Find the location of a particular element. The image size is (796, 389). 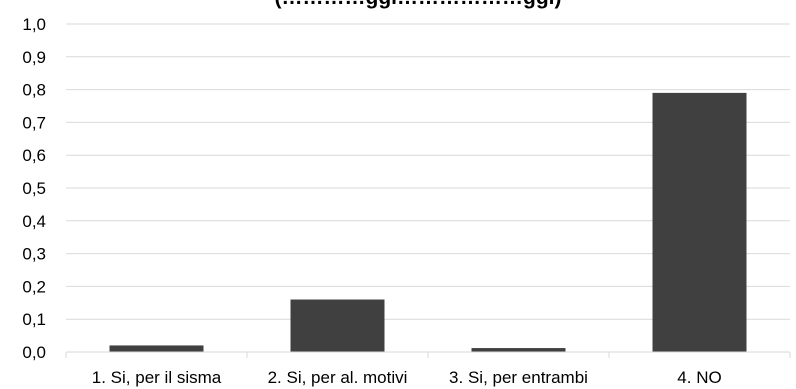

y-tick-label: 0,2 is located at coordinates (34, 286).